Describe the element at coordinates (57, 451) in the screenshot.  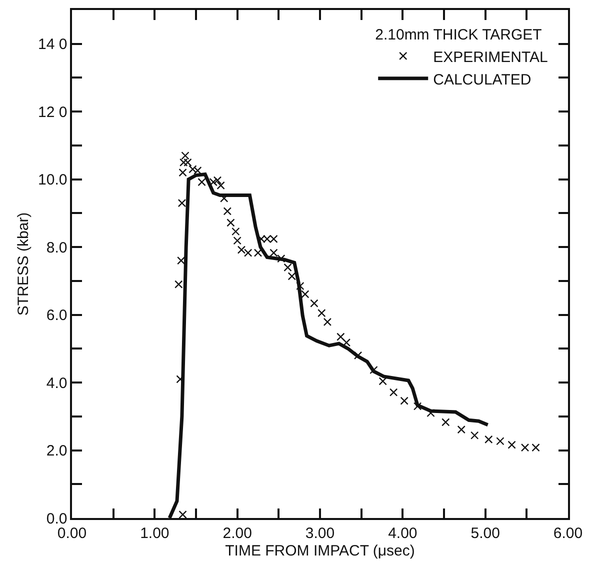
I see `y-tick-label: 2.0` at that location.